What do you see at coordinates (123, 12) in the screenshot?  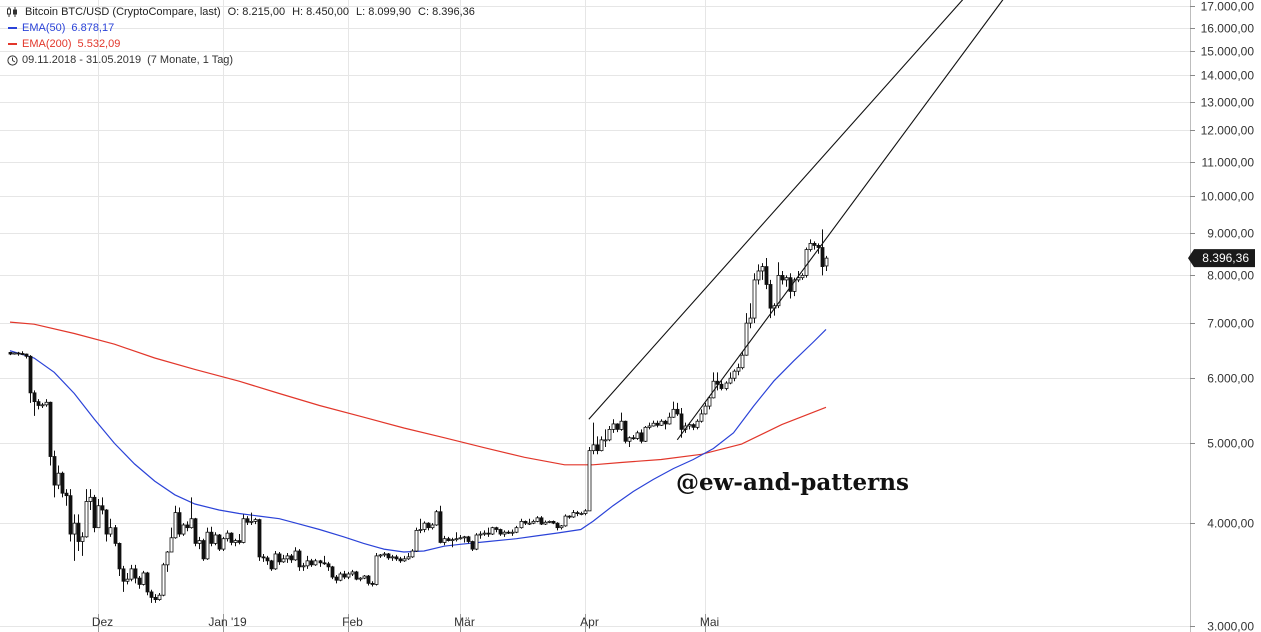 I see `legend-title: Bitcoin BTC/USD (CryptoCompare, last)` at bounding box center [123, 12].